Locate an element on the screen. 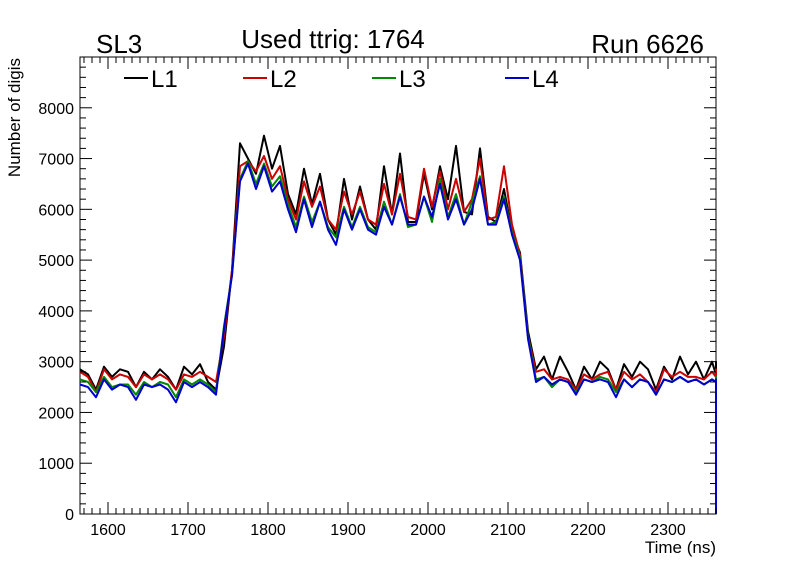  x-tick-label: 1800 is located at coordinates (268, 530).